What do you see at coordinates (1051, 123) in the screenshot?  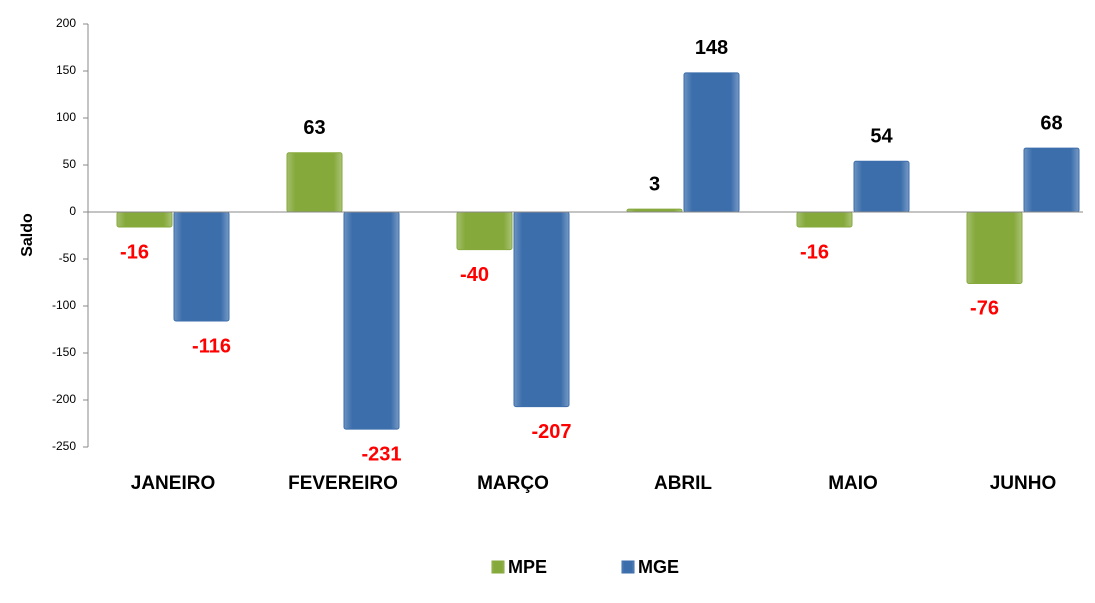 I see `data-label: 68` at bounding box center [1051, 123].